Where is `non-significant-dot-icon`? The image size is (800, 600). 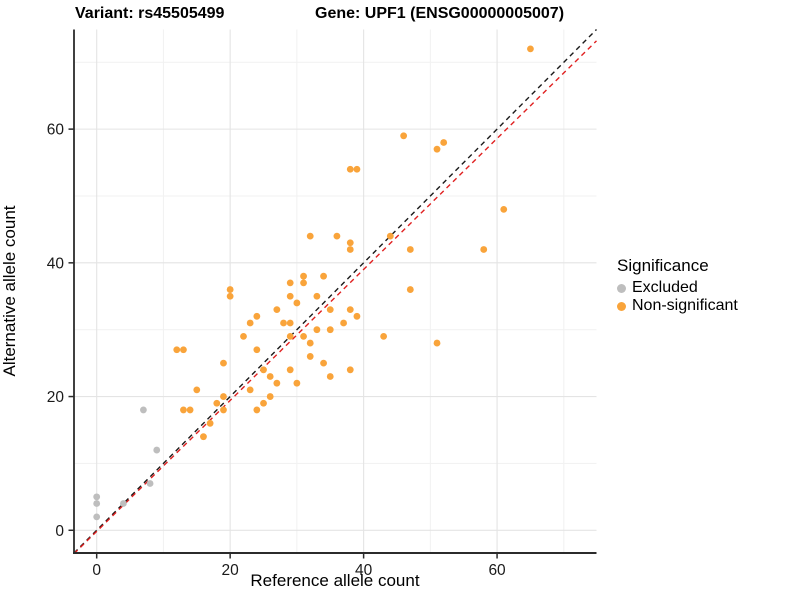
non-significant-dot-icon is located at coordinates (621, 306).